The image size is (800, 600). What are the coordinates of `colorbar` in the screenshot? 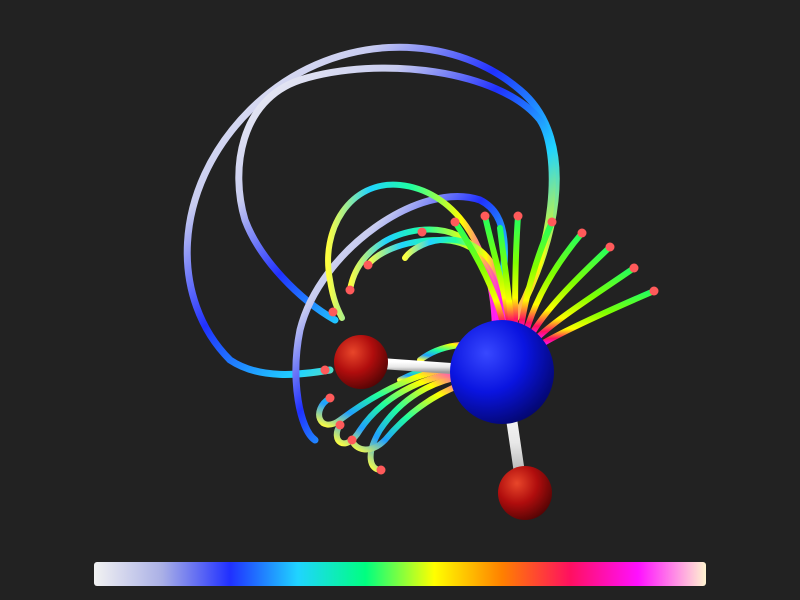 It's located at (400, 574).